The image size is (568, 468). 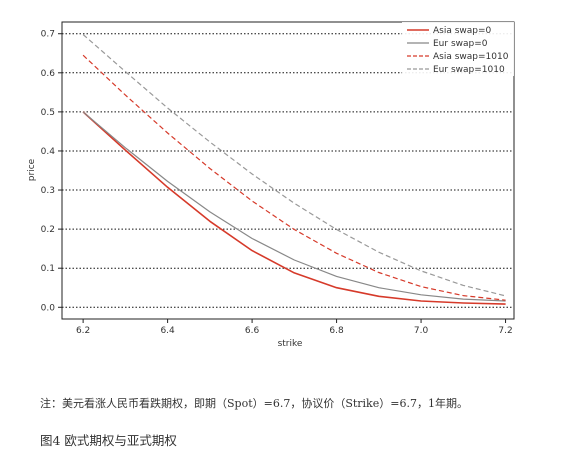 I want to click on y-tick-label: 0.5, so click(x=48, y=113).